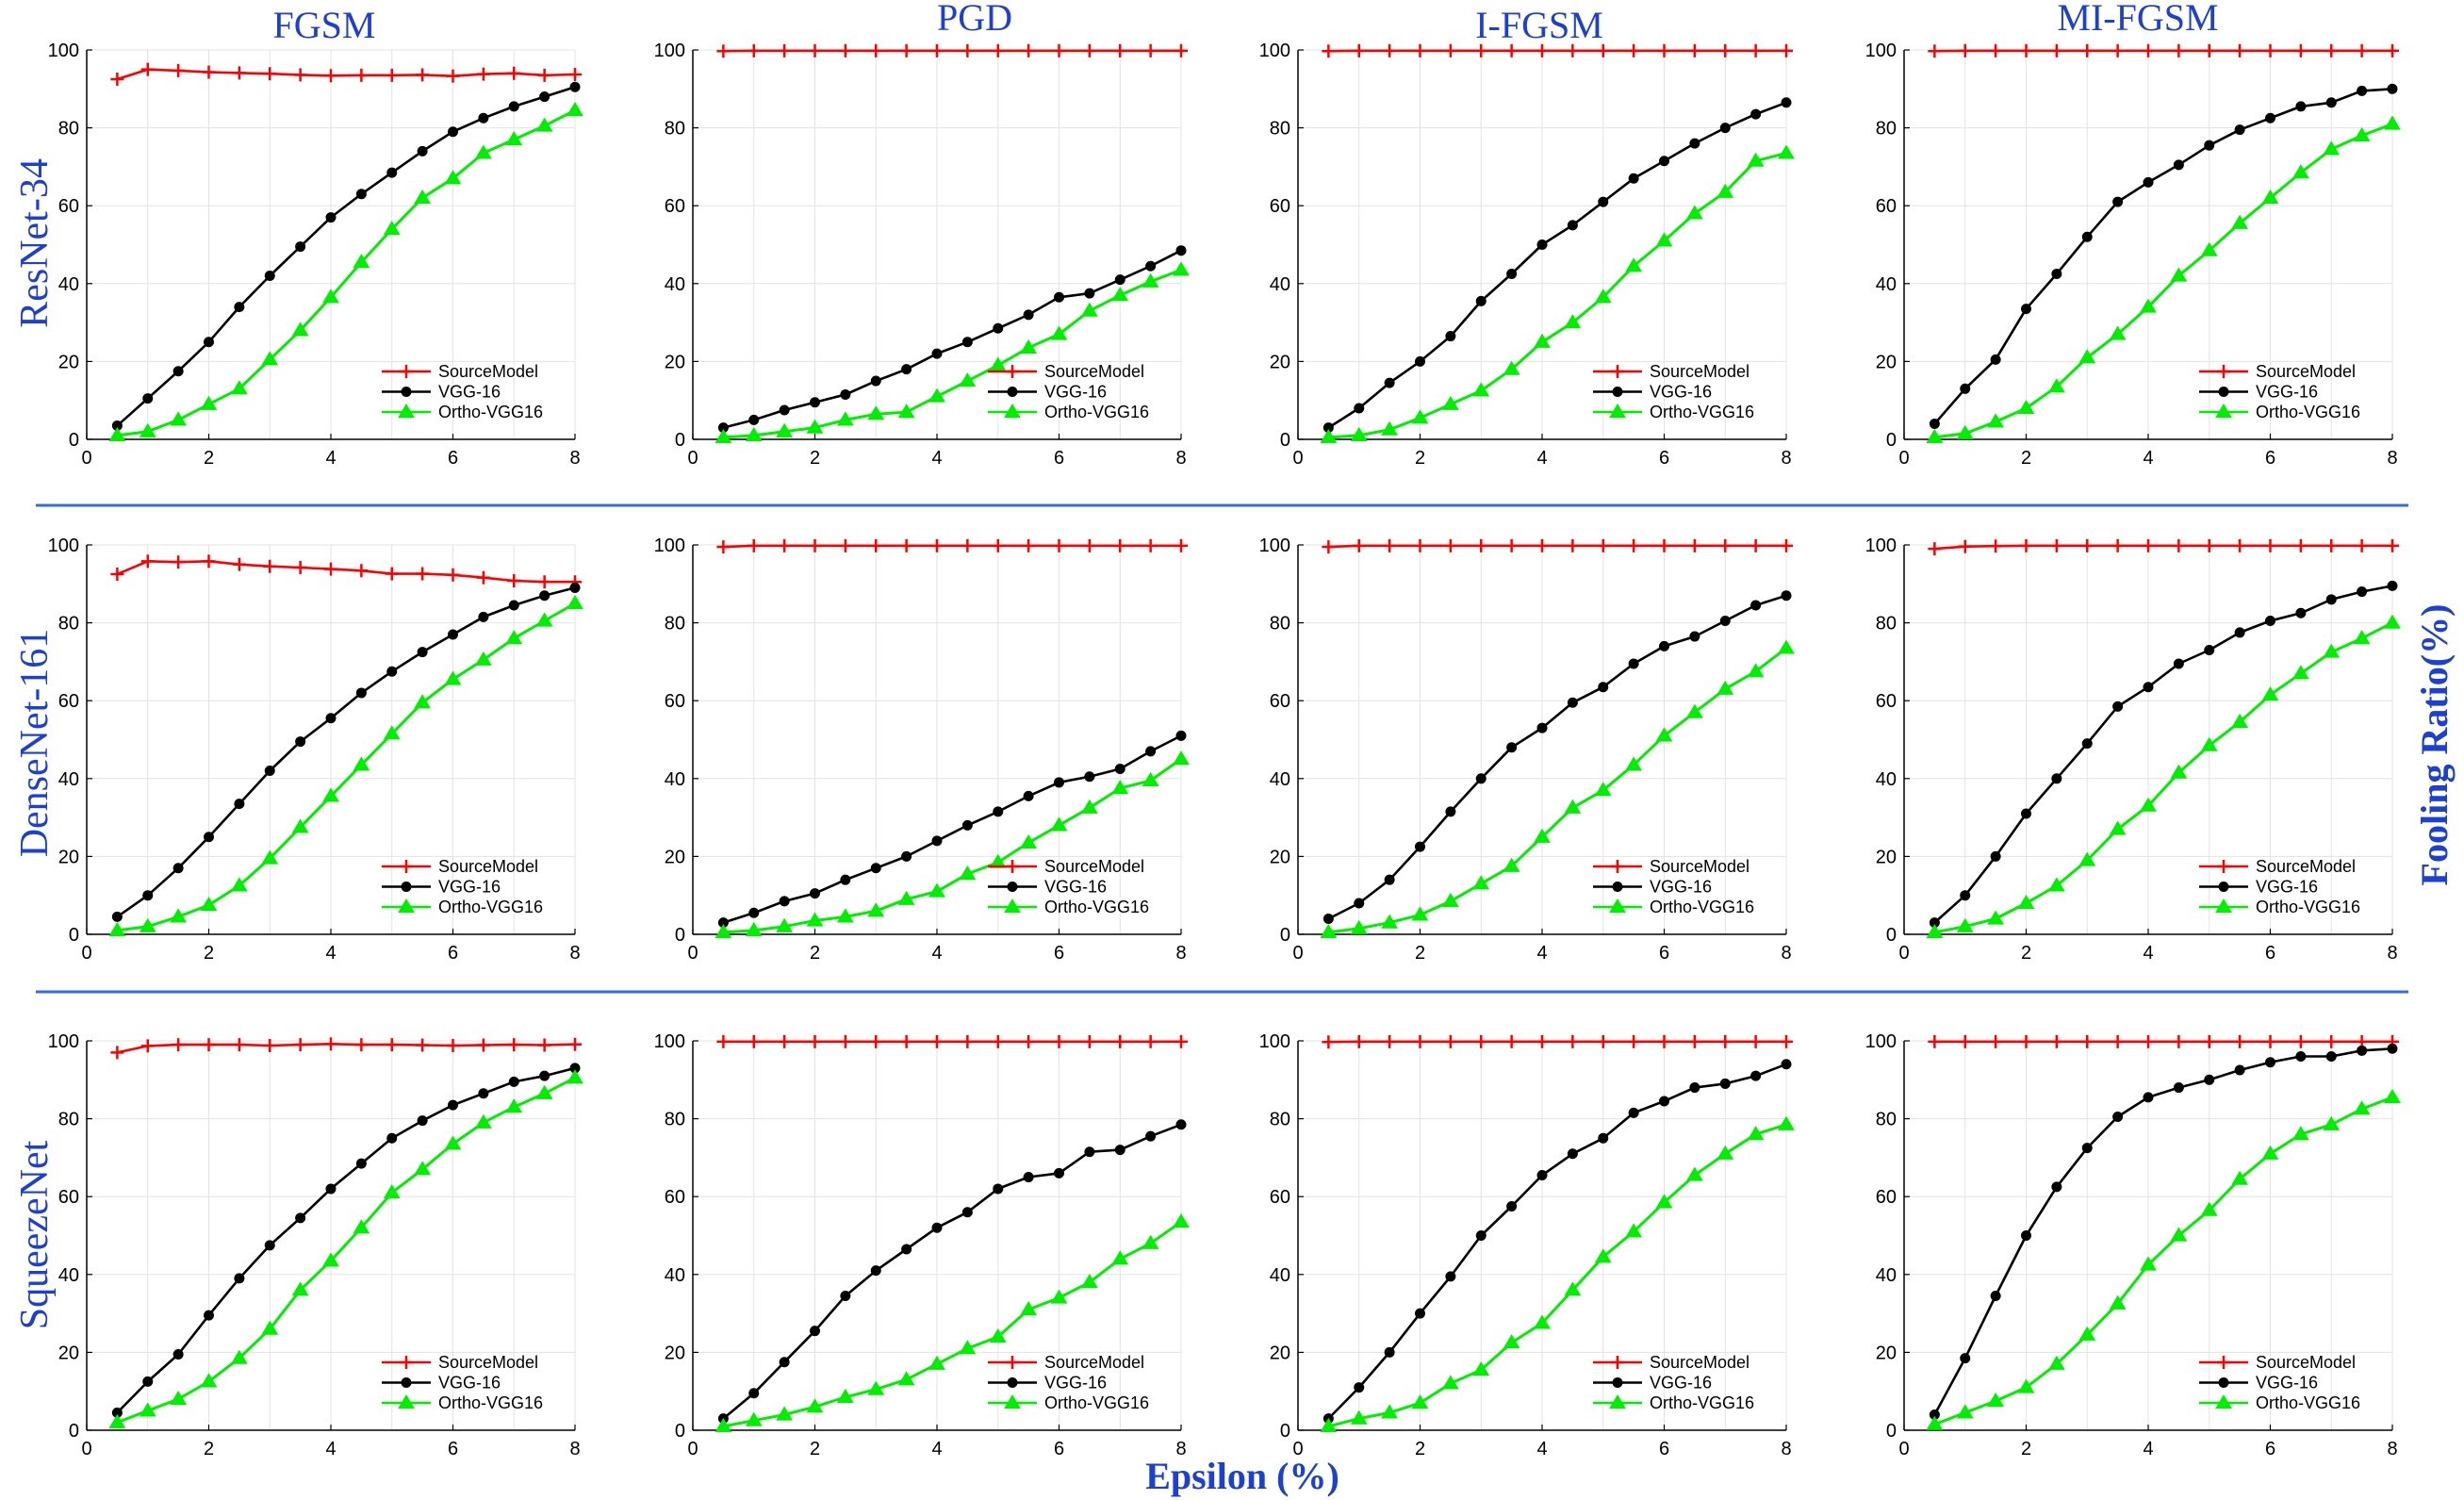 The image size is (2464, 1500). I want to click on series-ortho-vgg16, so click(952, 1322).